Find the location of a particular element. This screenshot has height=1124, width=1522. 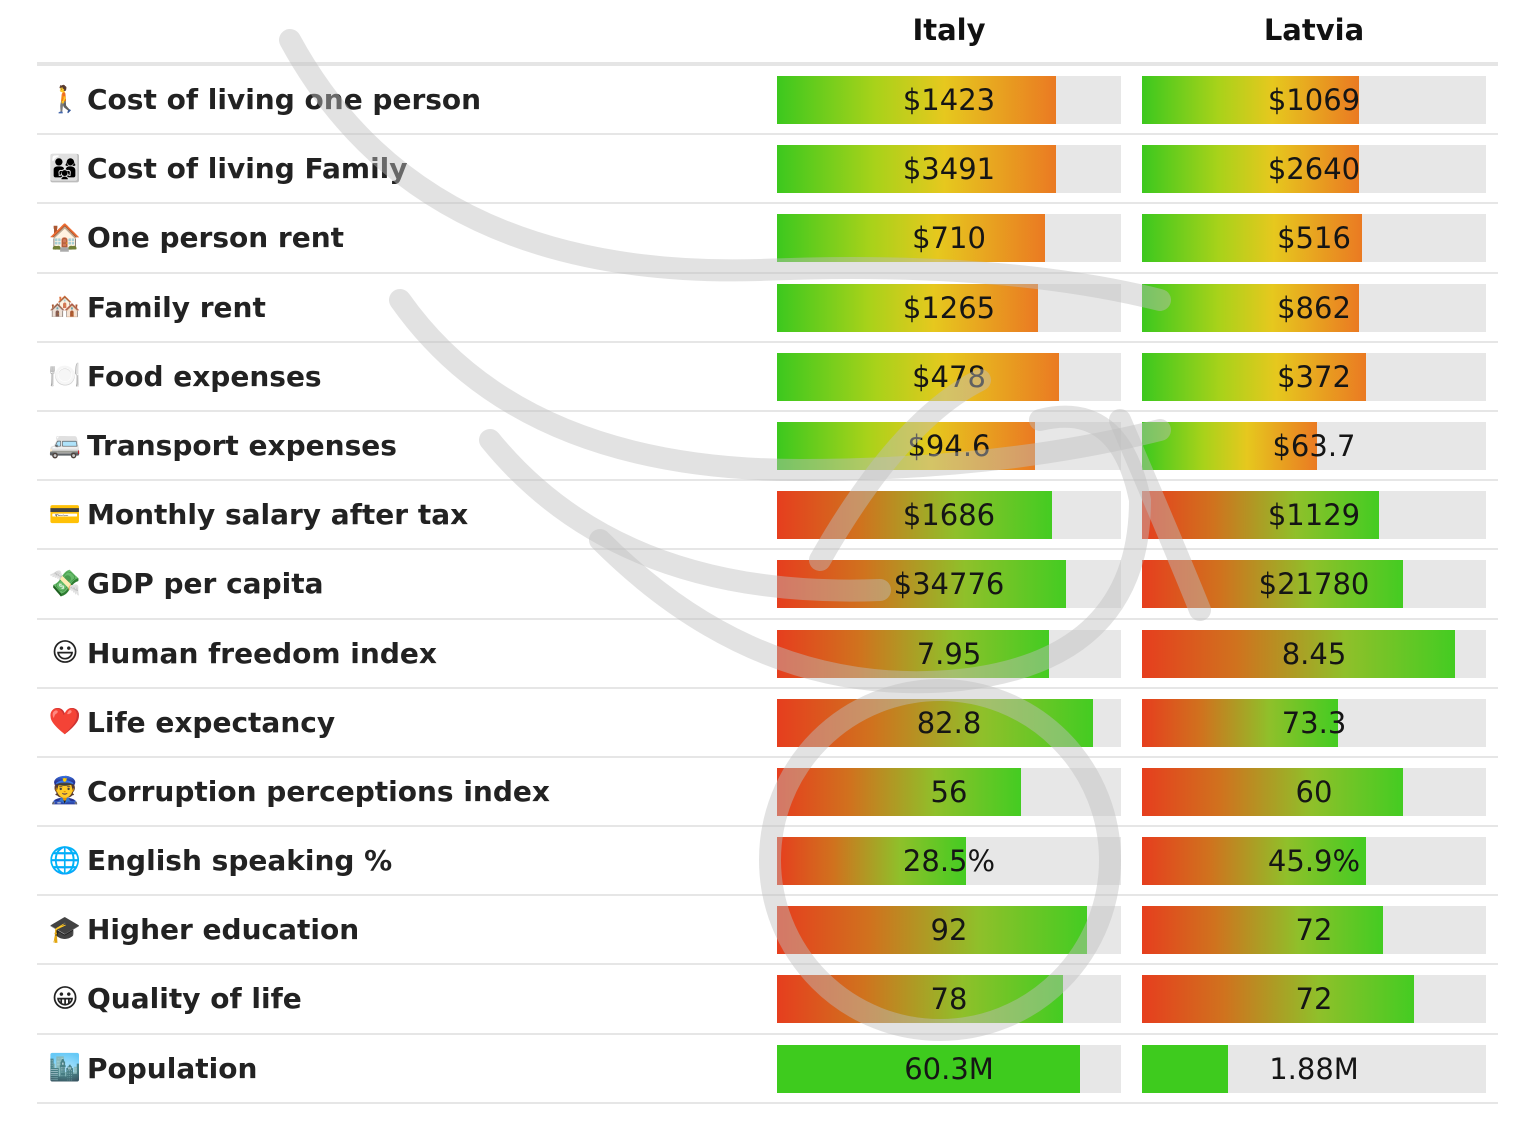

bar-value-latvia: $1069 is located at coordinates (1314, 100).